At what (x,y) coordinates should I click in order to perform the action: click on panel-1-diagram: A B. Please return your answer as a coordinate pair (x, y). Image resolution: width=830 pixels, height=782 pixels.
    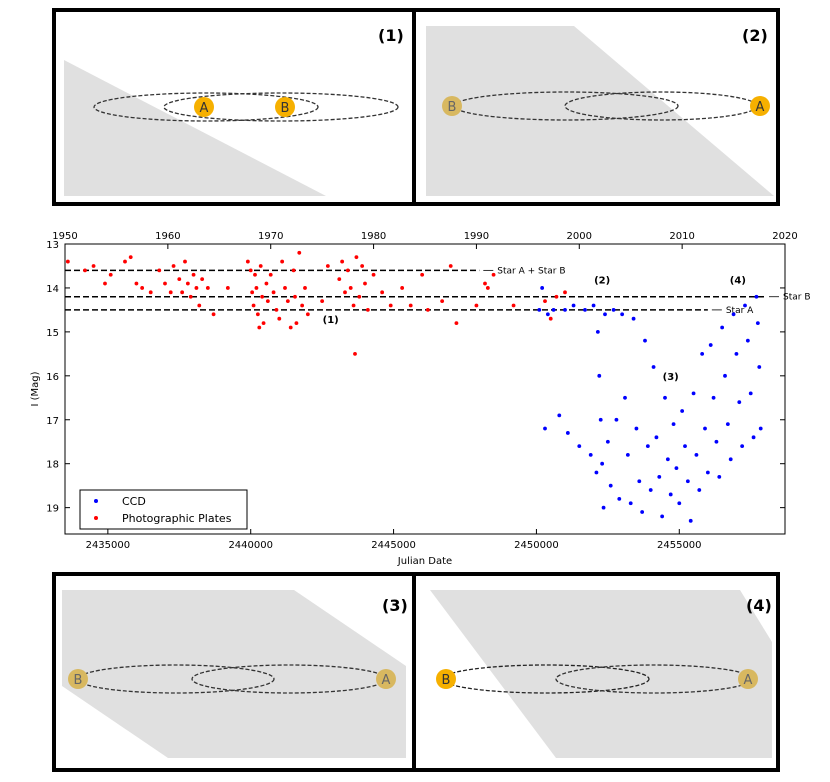
    Looking at the image, I should click on (231, 128).